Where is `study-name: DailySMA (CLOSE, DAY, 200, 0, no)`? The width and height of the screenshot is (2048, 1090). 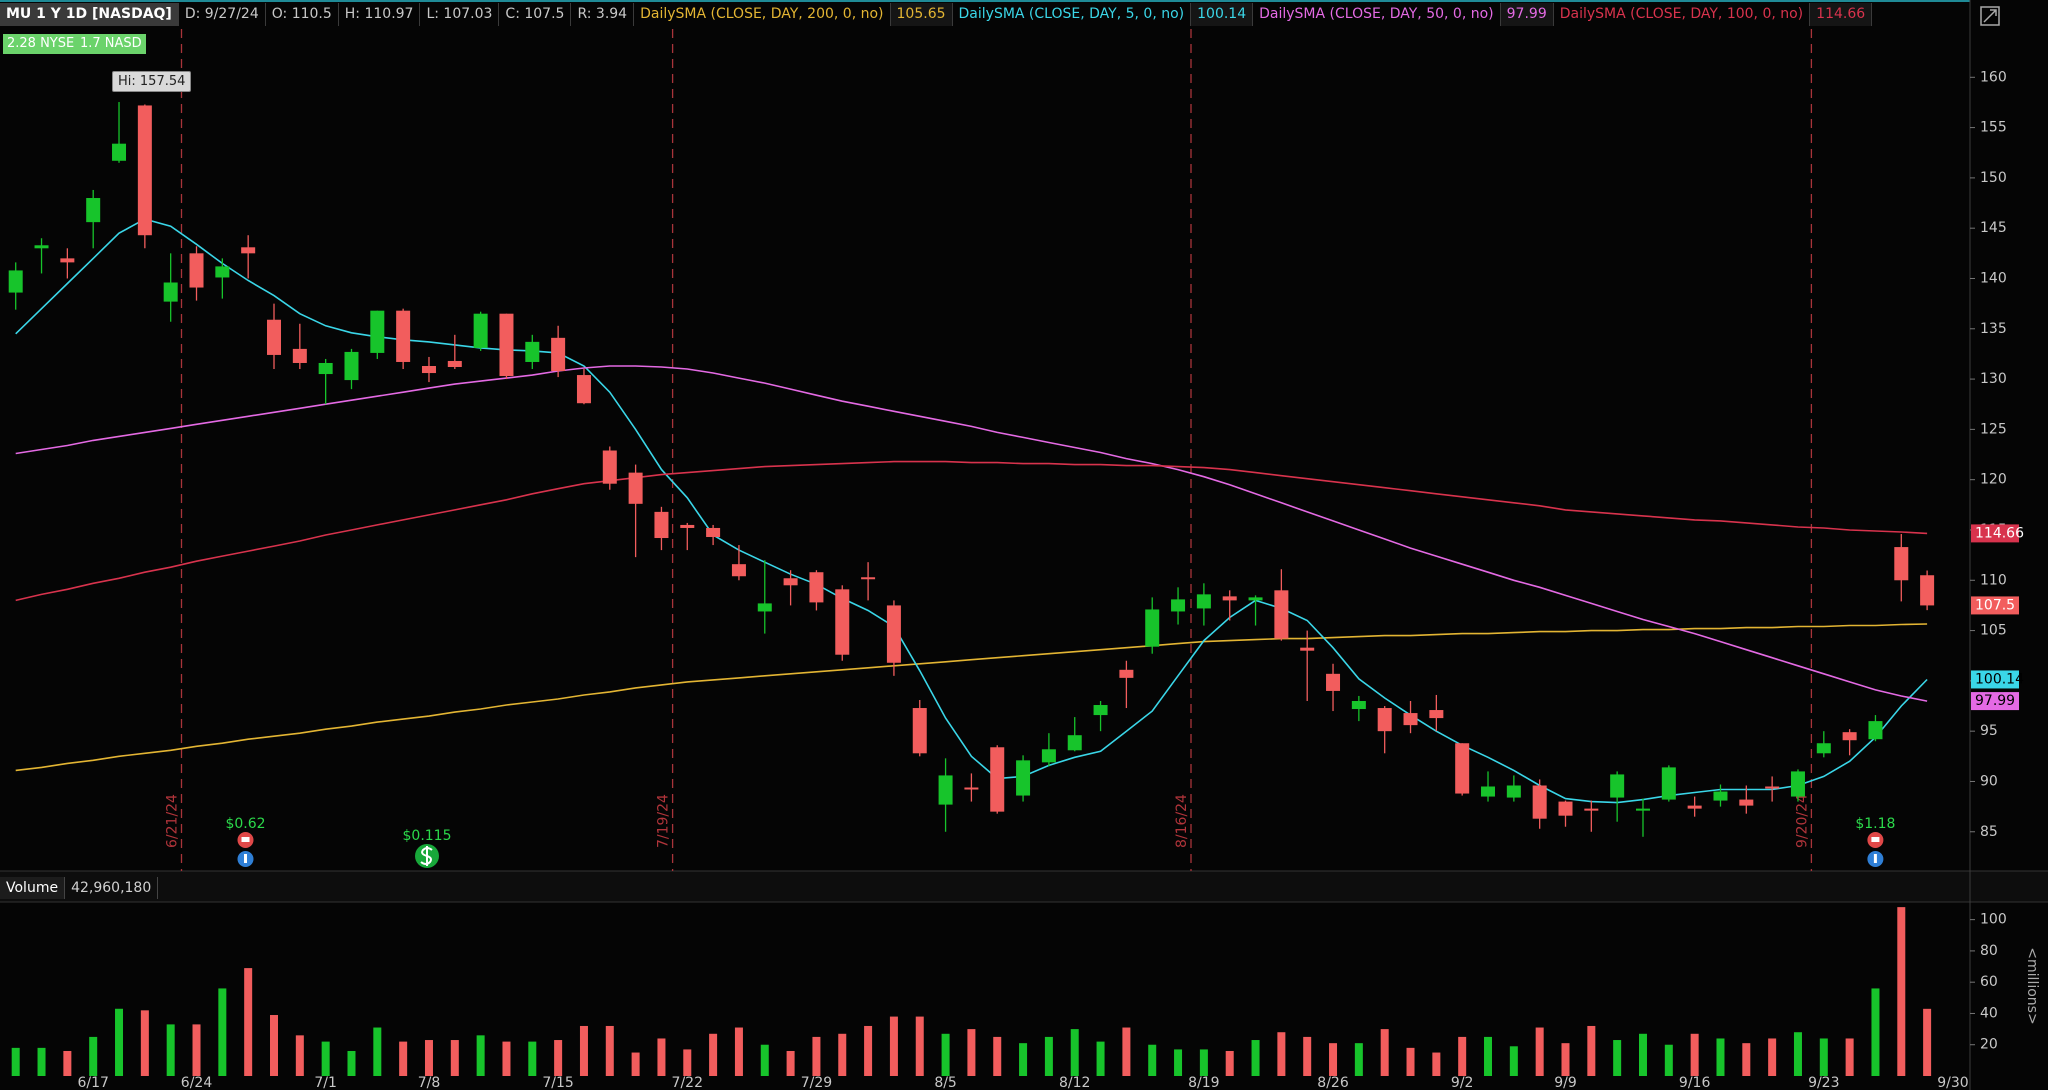 study-name: DailySMA (CLOSE, DAY, 200, 0, no) is located at coordinates (762, 14).